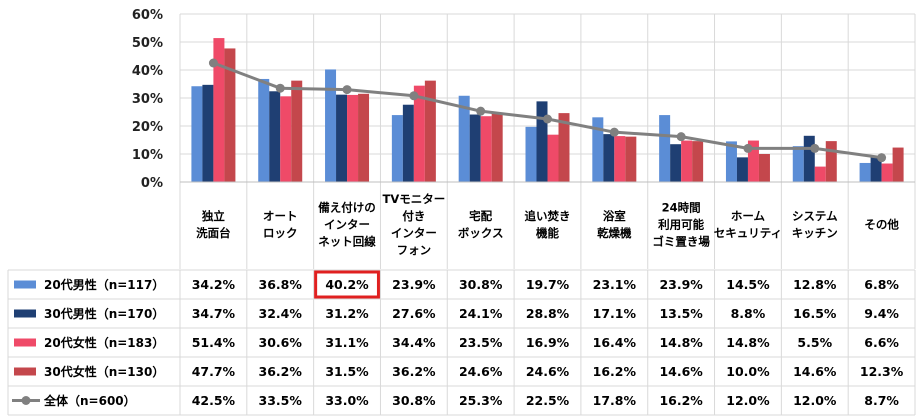 This screenshot has width=923, height=416. What do you see at coordinates (481, 313) in the screenshot?
I see `data-label: 24.1%` at bounding box center [481, 313].